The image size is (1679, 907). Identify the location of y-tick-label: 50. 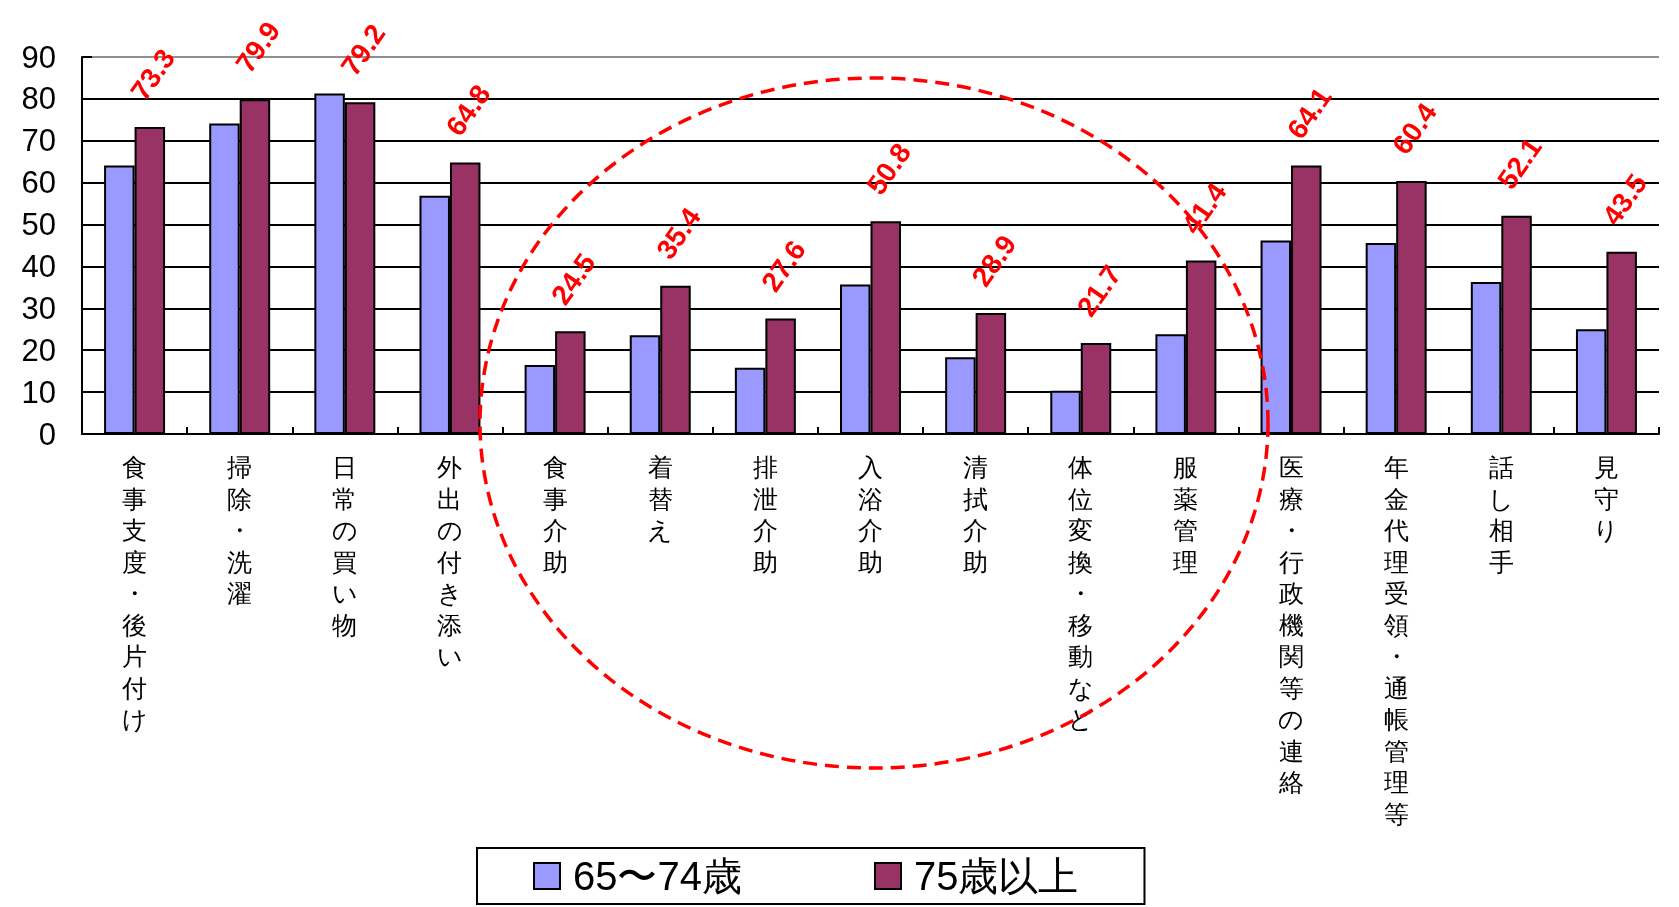
(38, 225).